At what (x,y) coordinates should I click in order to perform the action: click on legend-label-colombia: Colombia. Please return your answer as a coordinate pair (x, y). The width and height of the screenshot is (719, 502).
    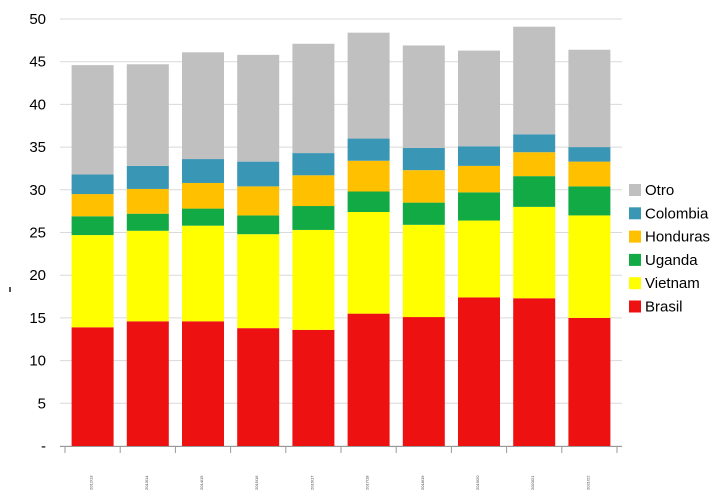
    Looking at the image, I should click on (677, 213).